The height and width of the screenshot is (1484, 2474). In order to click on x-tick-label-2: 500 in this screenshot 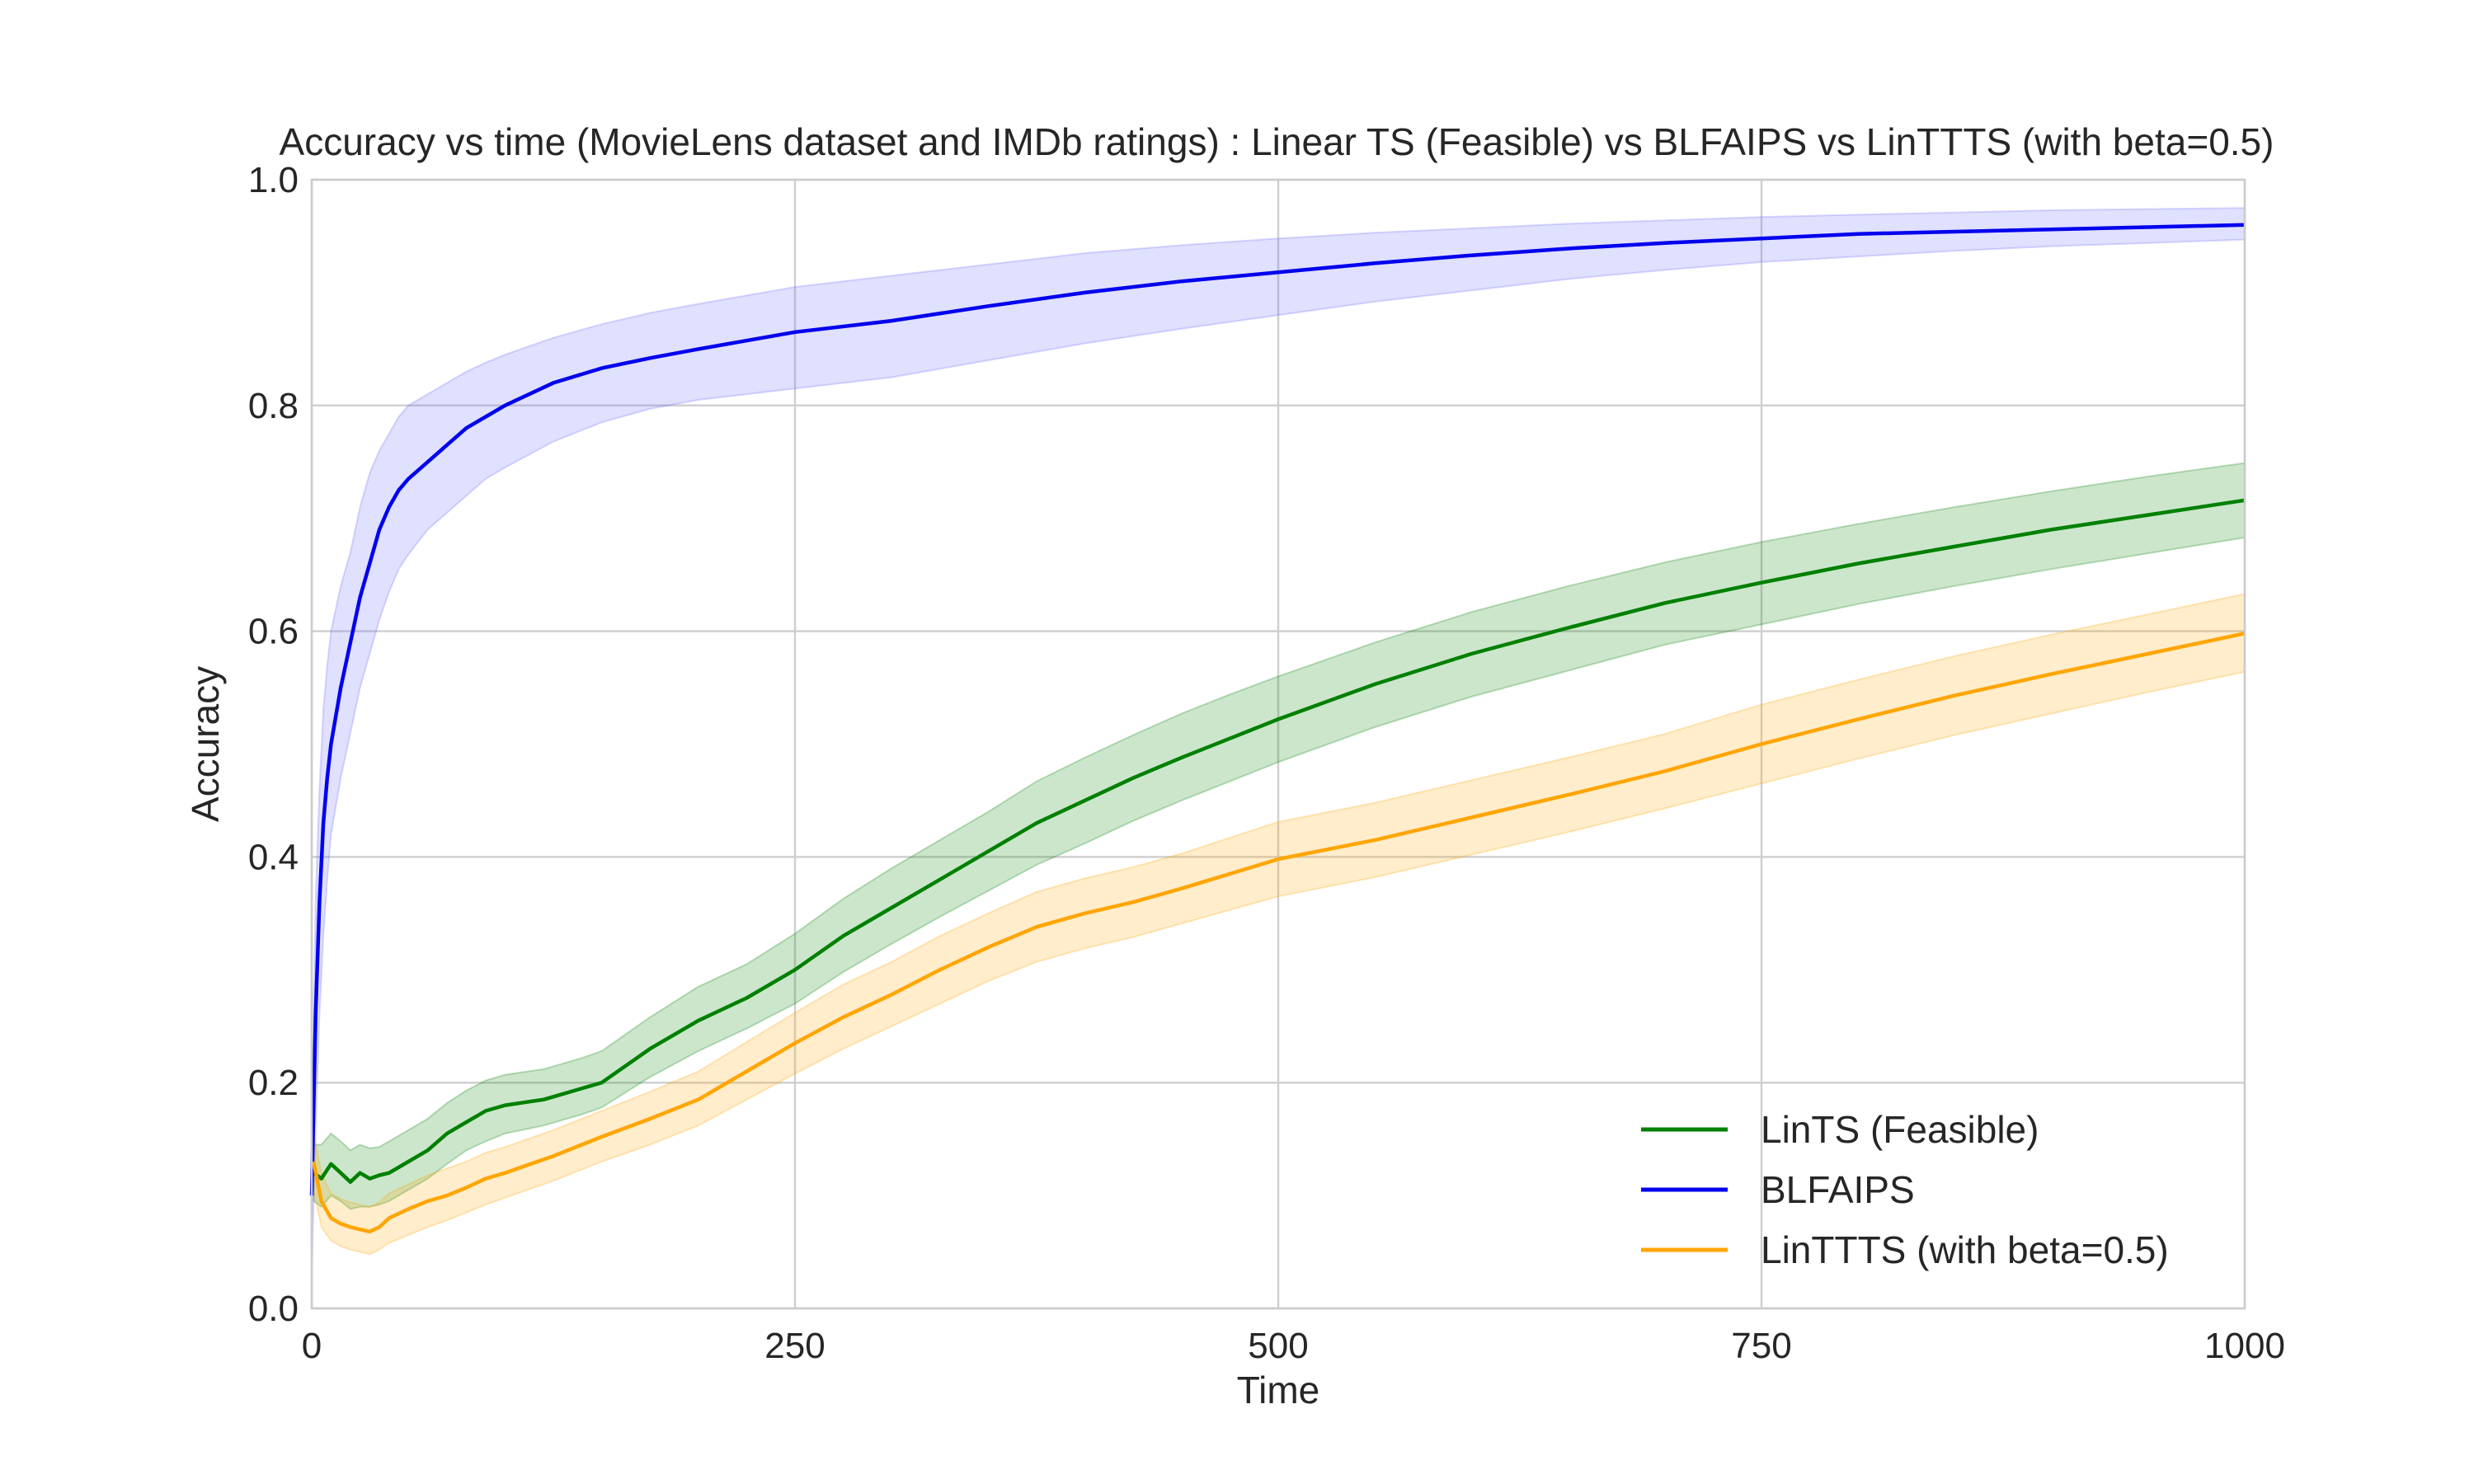, I will do `click(1278, 1346)`.